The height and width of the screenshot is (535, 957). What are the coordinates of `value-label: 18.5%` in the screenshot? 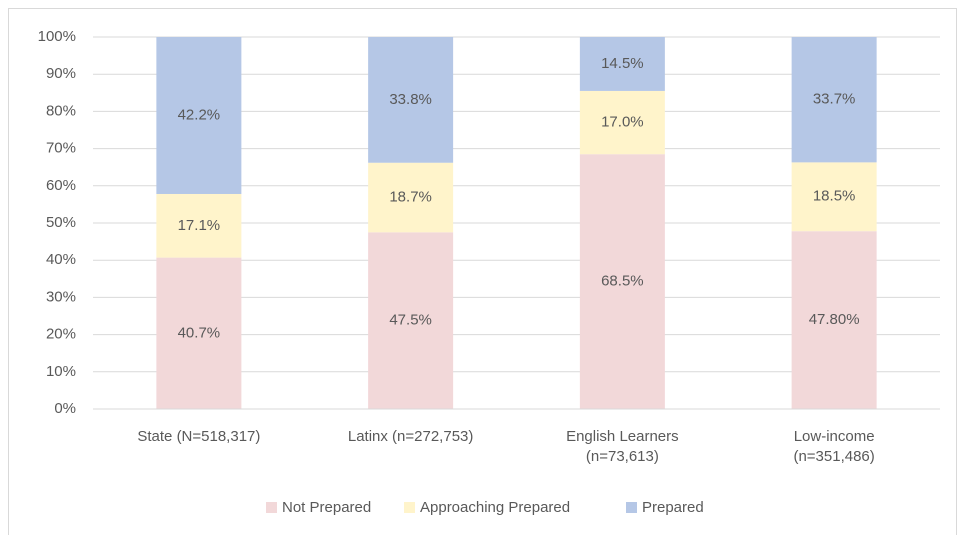 It's located at (834, 196).